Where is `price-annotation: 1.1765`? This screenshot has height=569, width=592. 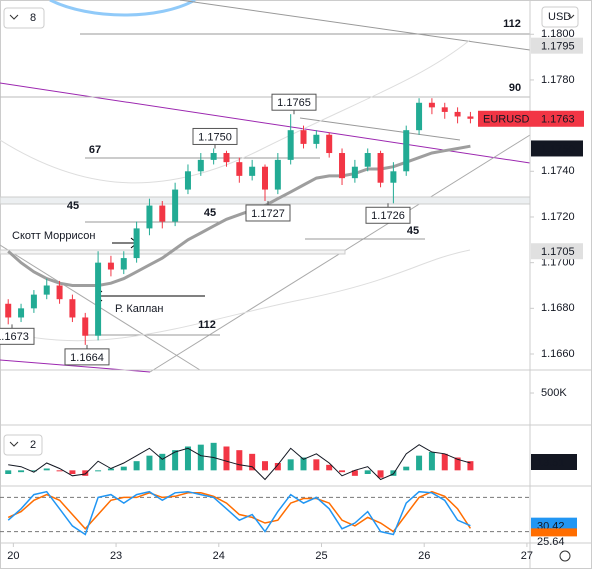 price-annotation: 1.1765 is located at coordinates (294, 103).